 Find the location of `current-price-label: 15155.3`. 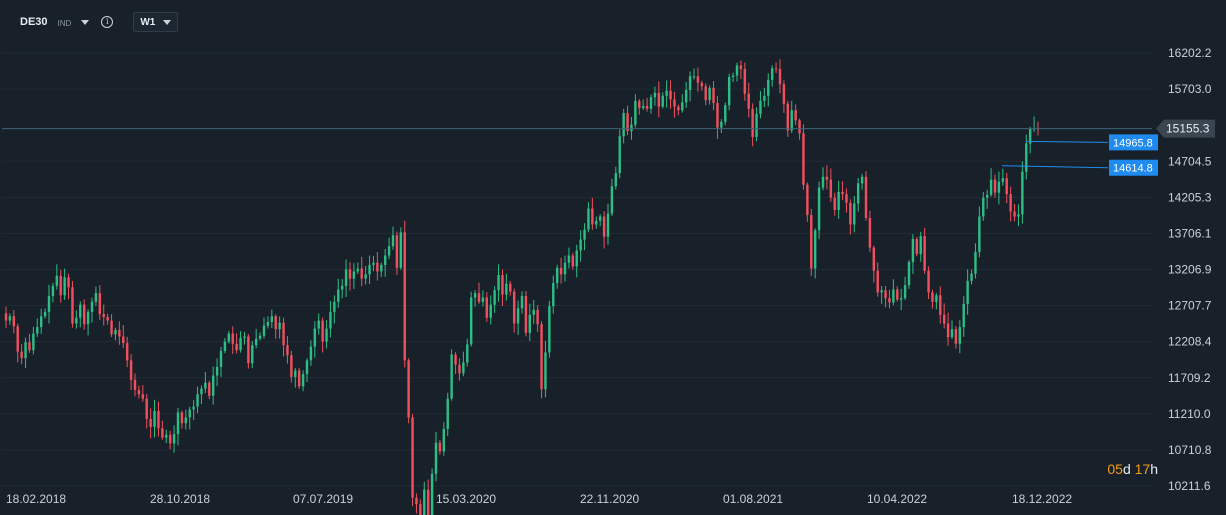

current-price-label: 15155.3 is located at coordinates (1188, 129).